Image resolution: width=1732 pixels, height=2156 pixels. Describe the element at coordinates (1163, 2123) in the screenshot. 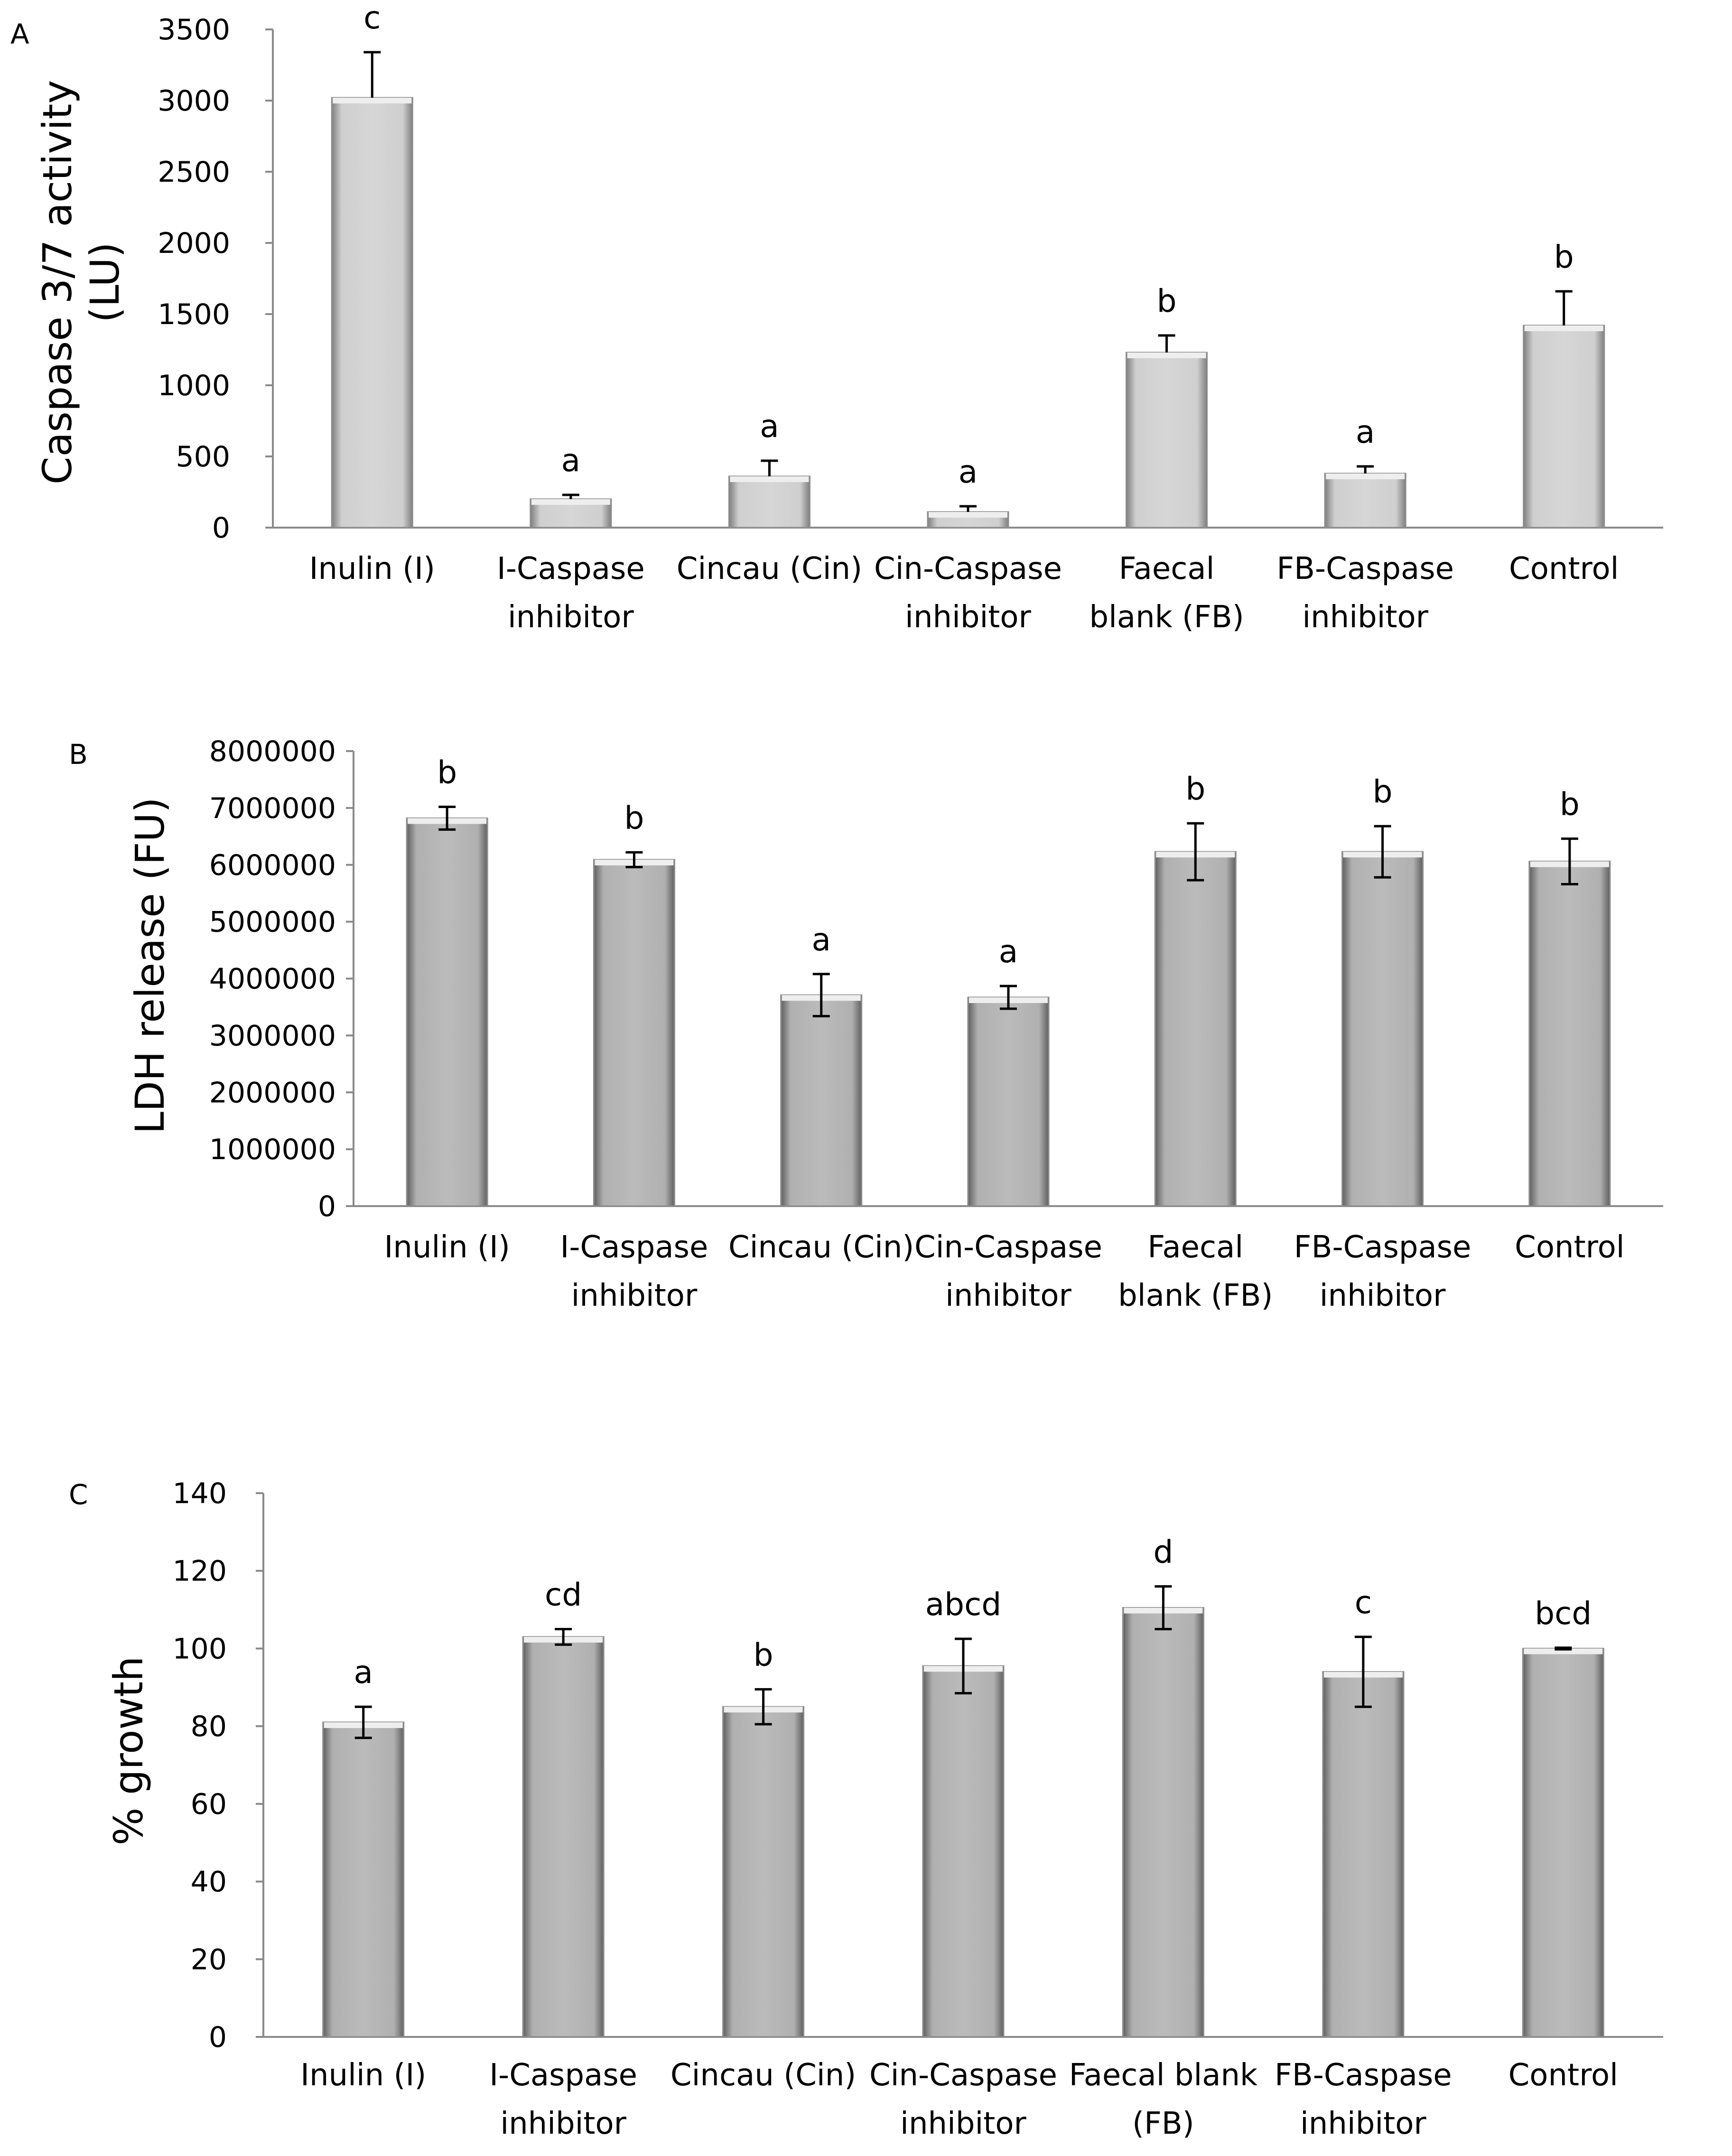

I see `panel-c-category-label: (FB)` at that location.